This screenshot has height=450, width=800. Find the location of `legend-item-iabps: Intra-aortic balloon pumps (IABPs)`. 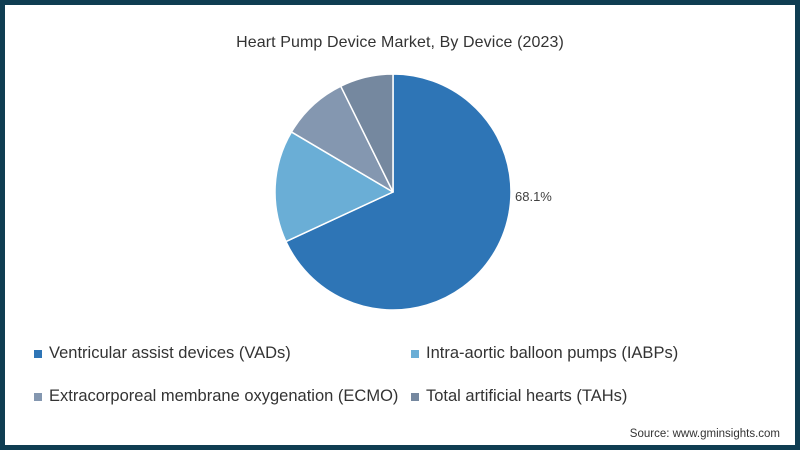

legend-item-iabps: Intra-aortic balloon pumps (IABPs) is located at coordinates (544, 353).